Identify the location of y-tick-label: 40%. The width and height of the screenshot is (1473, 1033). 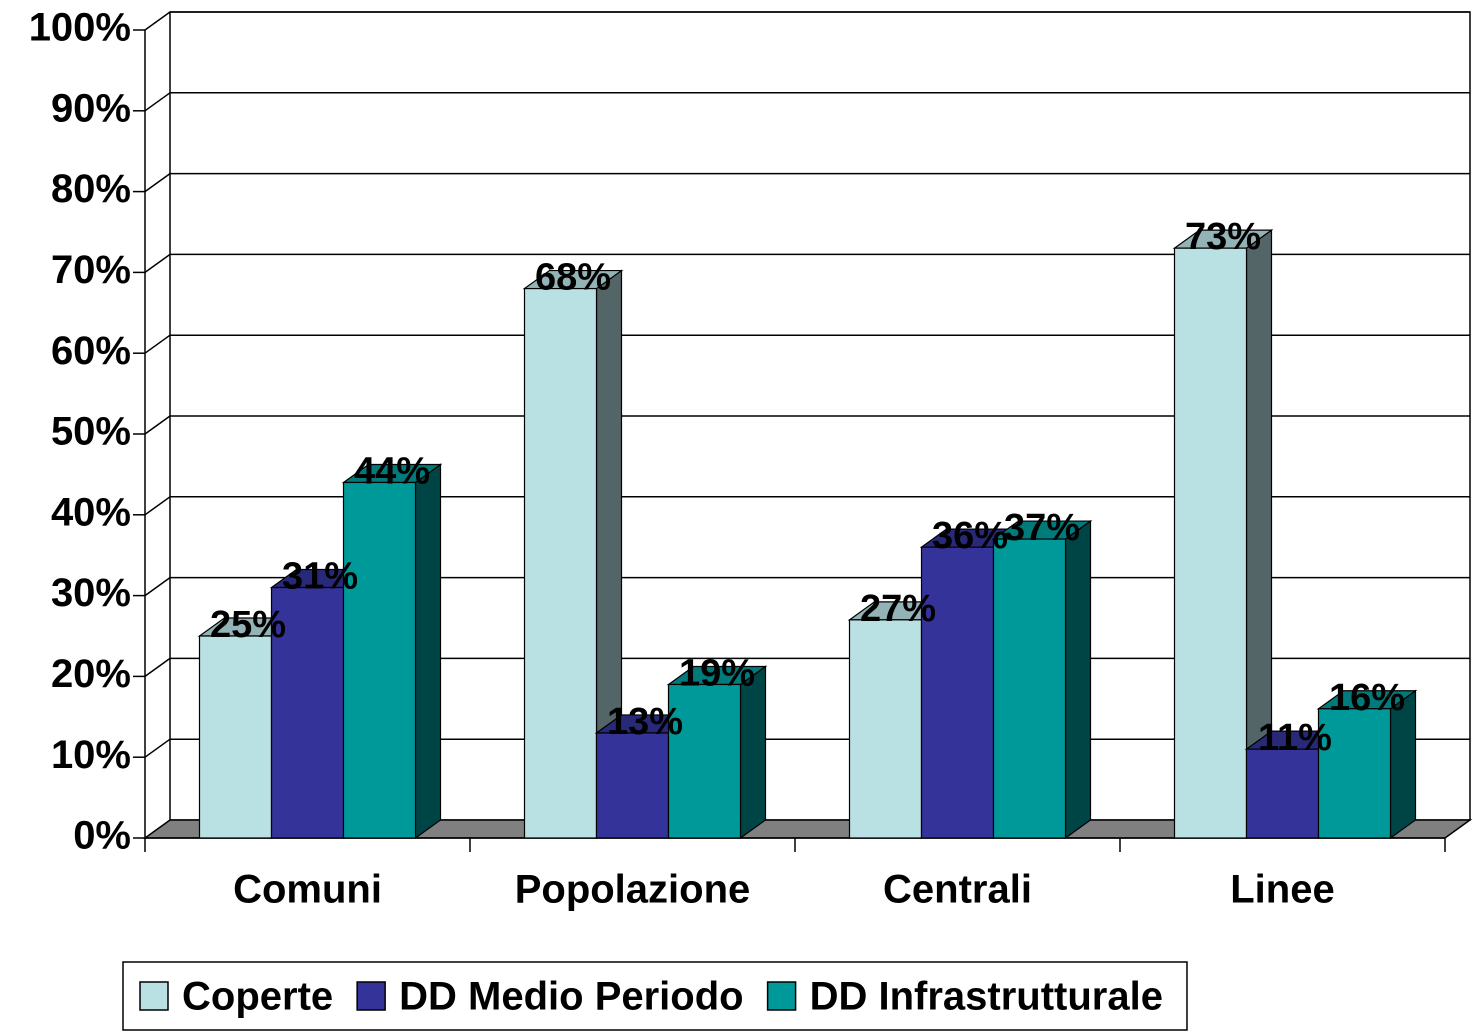
(91, 512).